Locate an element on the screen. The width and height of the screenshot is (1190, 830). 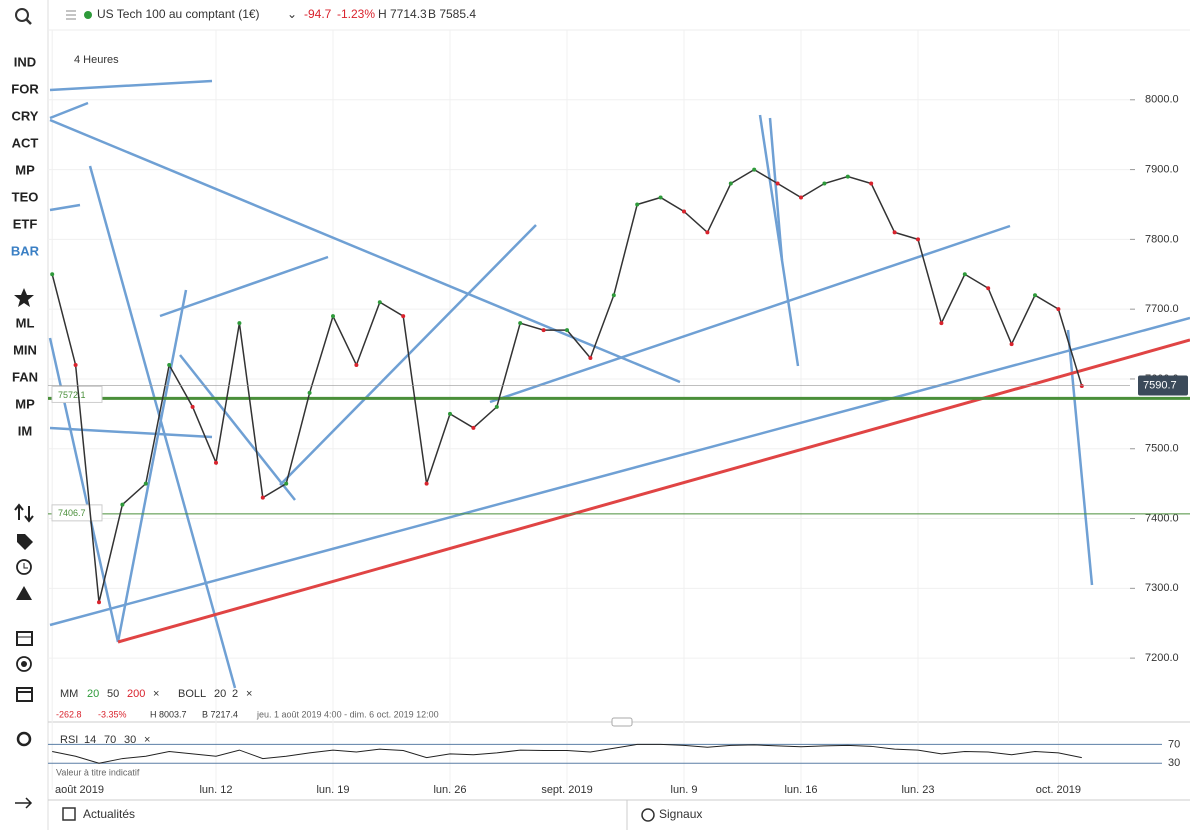
y-tick-label: 8000.0 is located at coordinates (1162, 100).